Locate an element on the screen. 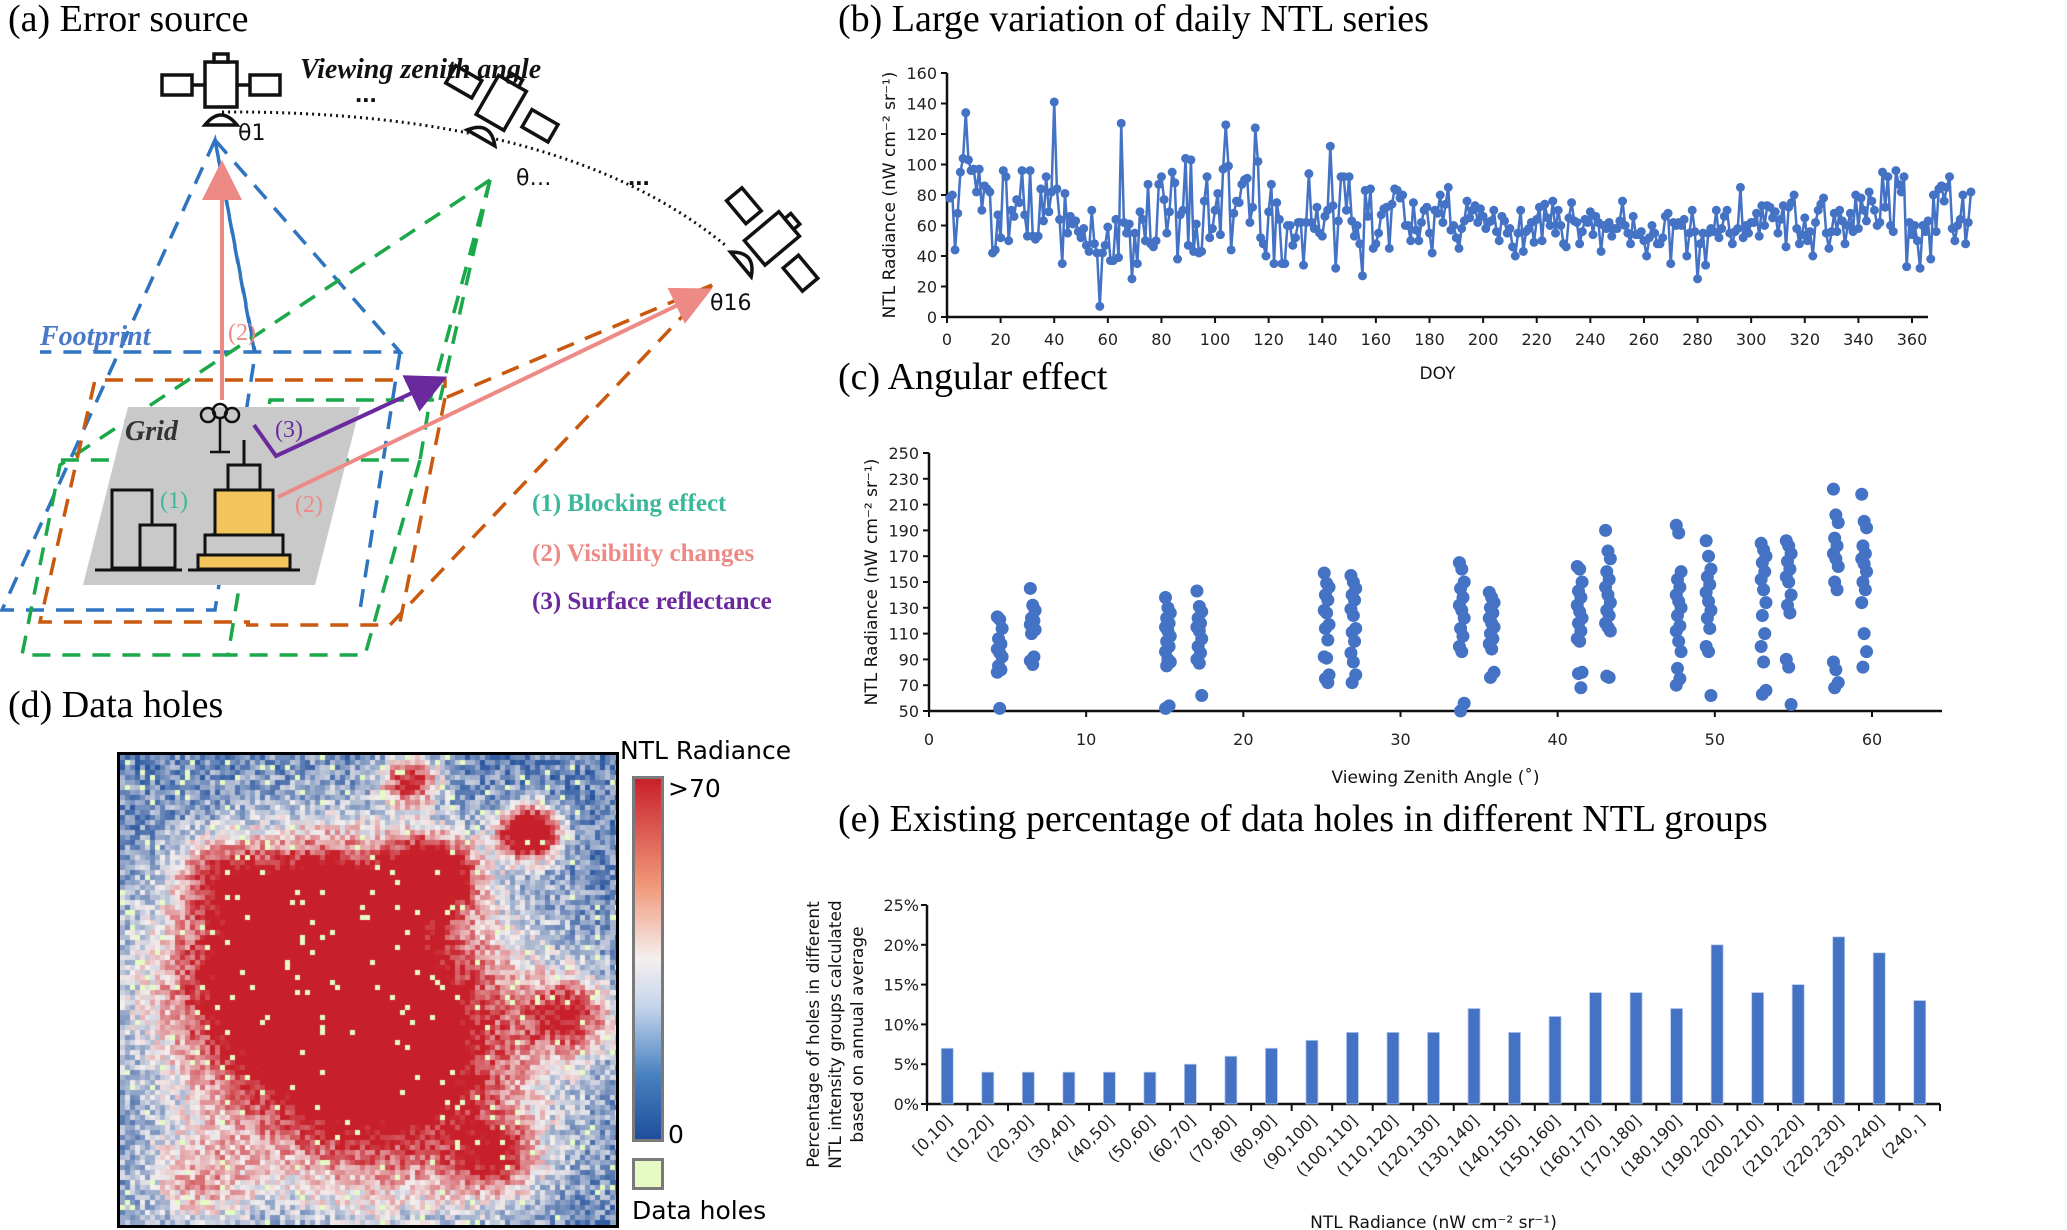 The image size is (2067, 1230). x-axis-label: NTL Radiance (nW cm⁻² sr⁻¹) is located at coordinates (1433, 1221).